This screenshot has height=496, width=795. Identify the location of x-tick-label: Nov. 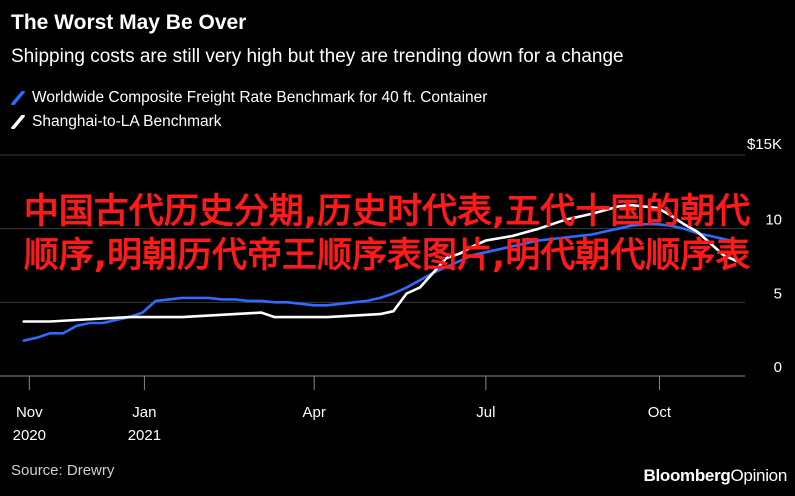
(29, 412).